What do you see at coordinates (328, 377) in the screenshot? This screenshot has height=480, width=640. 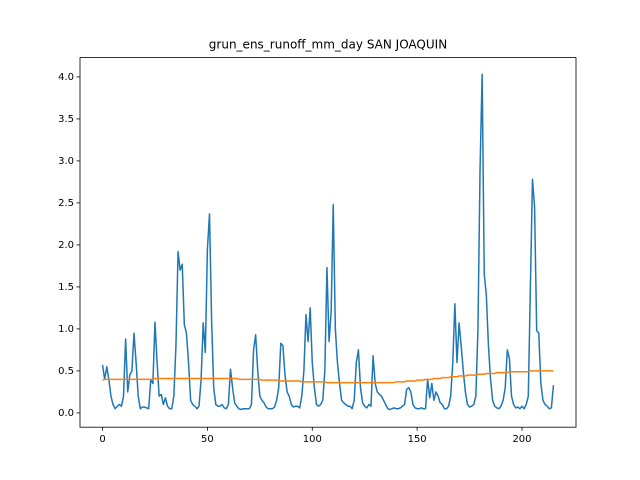 I see `line-series` at bounding box center [328, 377].